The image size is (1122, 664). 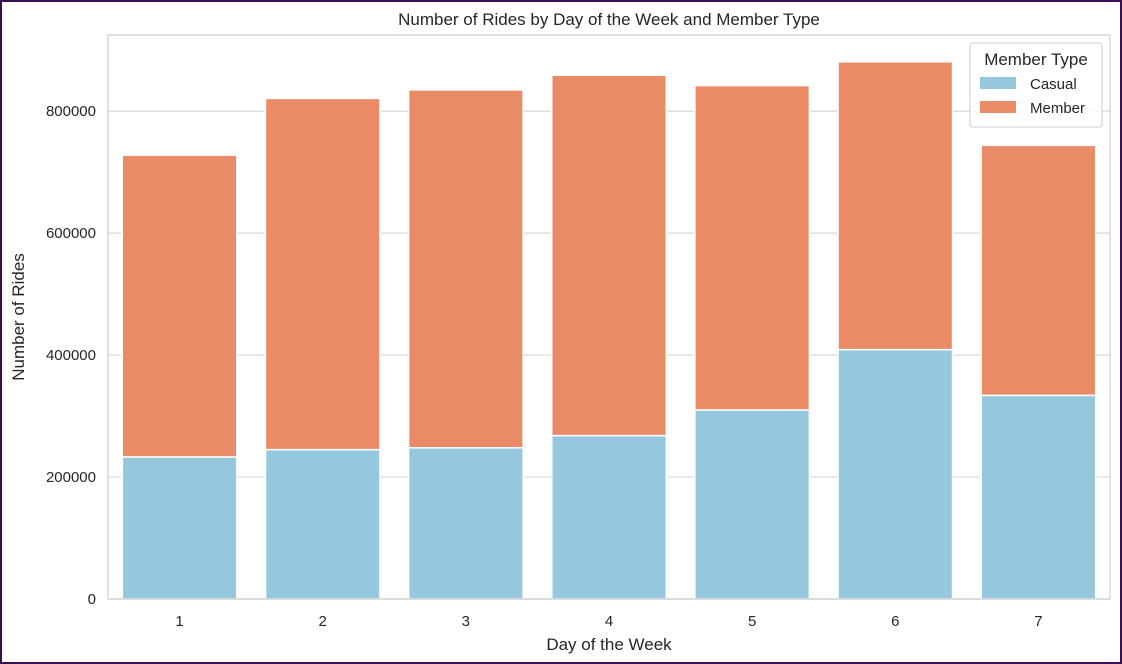 I want to click on x-tick-label: 4, so click(x=609, y=621).